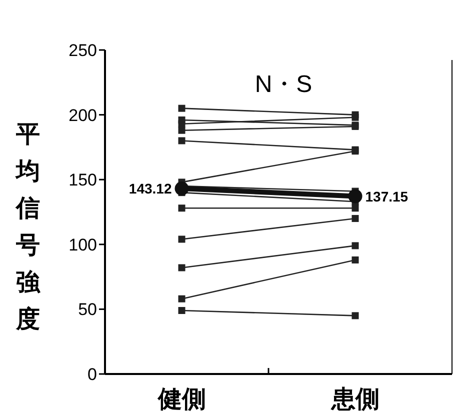 The image size is (455, 418). Describe the element at coordinates (150, 188) in the screenshot. I see `data-label: 143.12` at that location.